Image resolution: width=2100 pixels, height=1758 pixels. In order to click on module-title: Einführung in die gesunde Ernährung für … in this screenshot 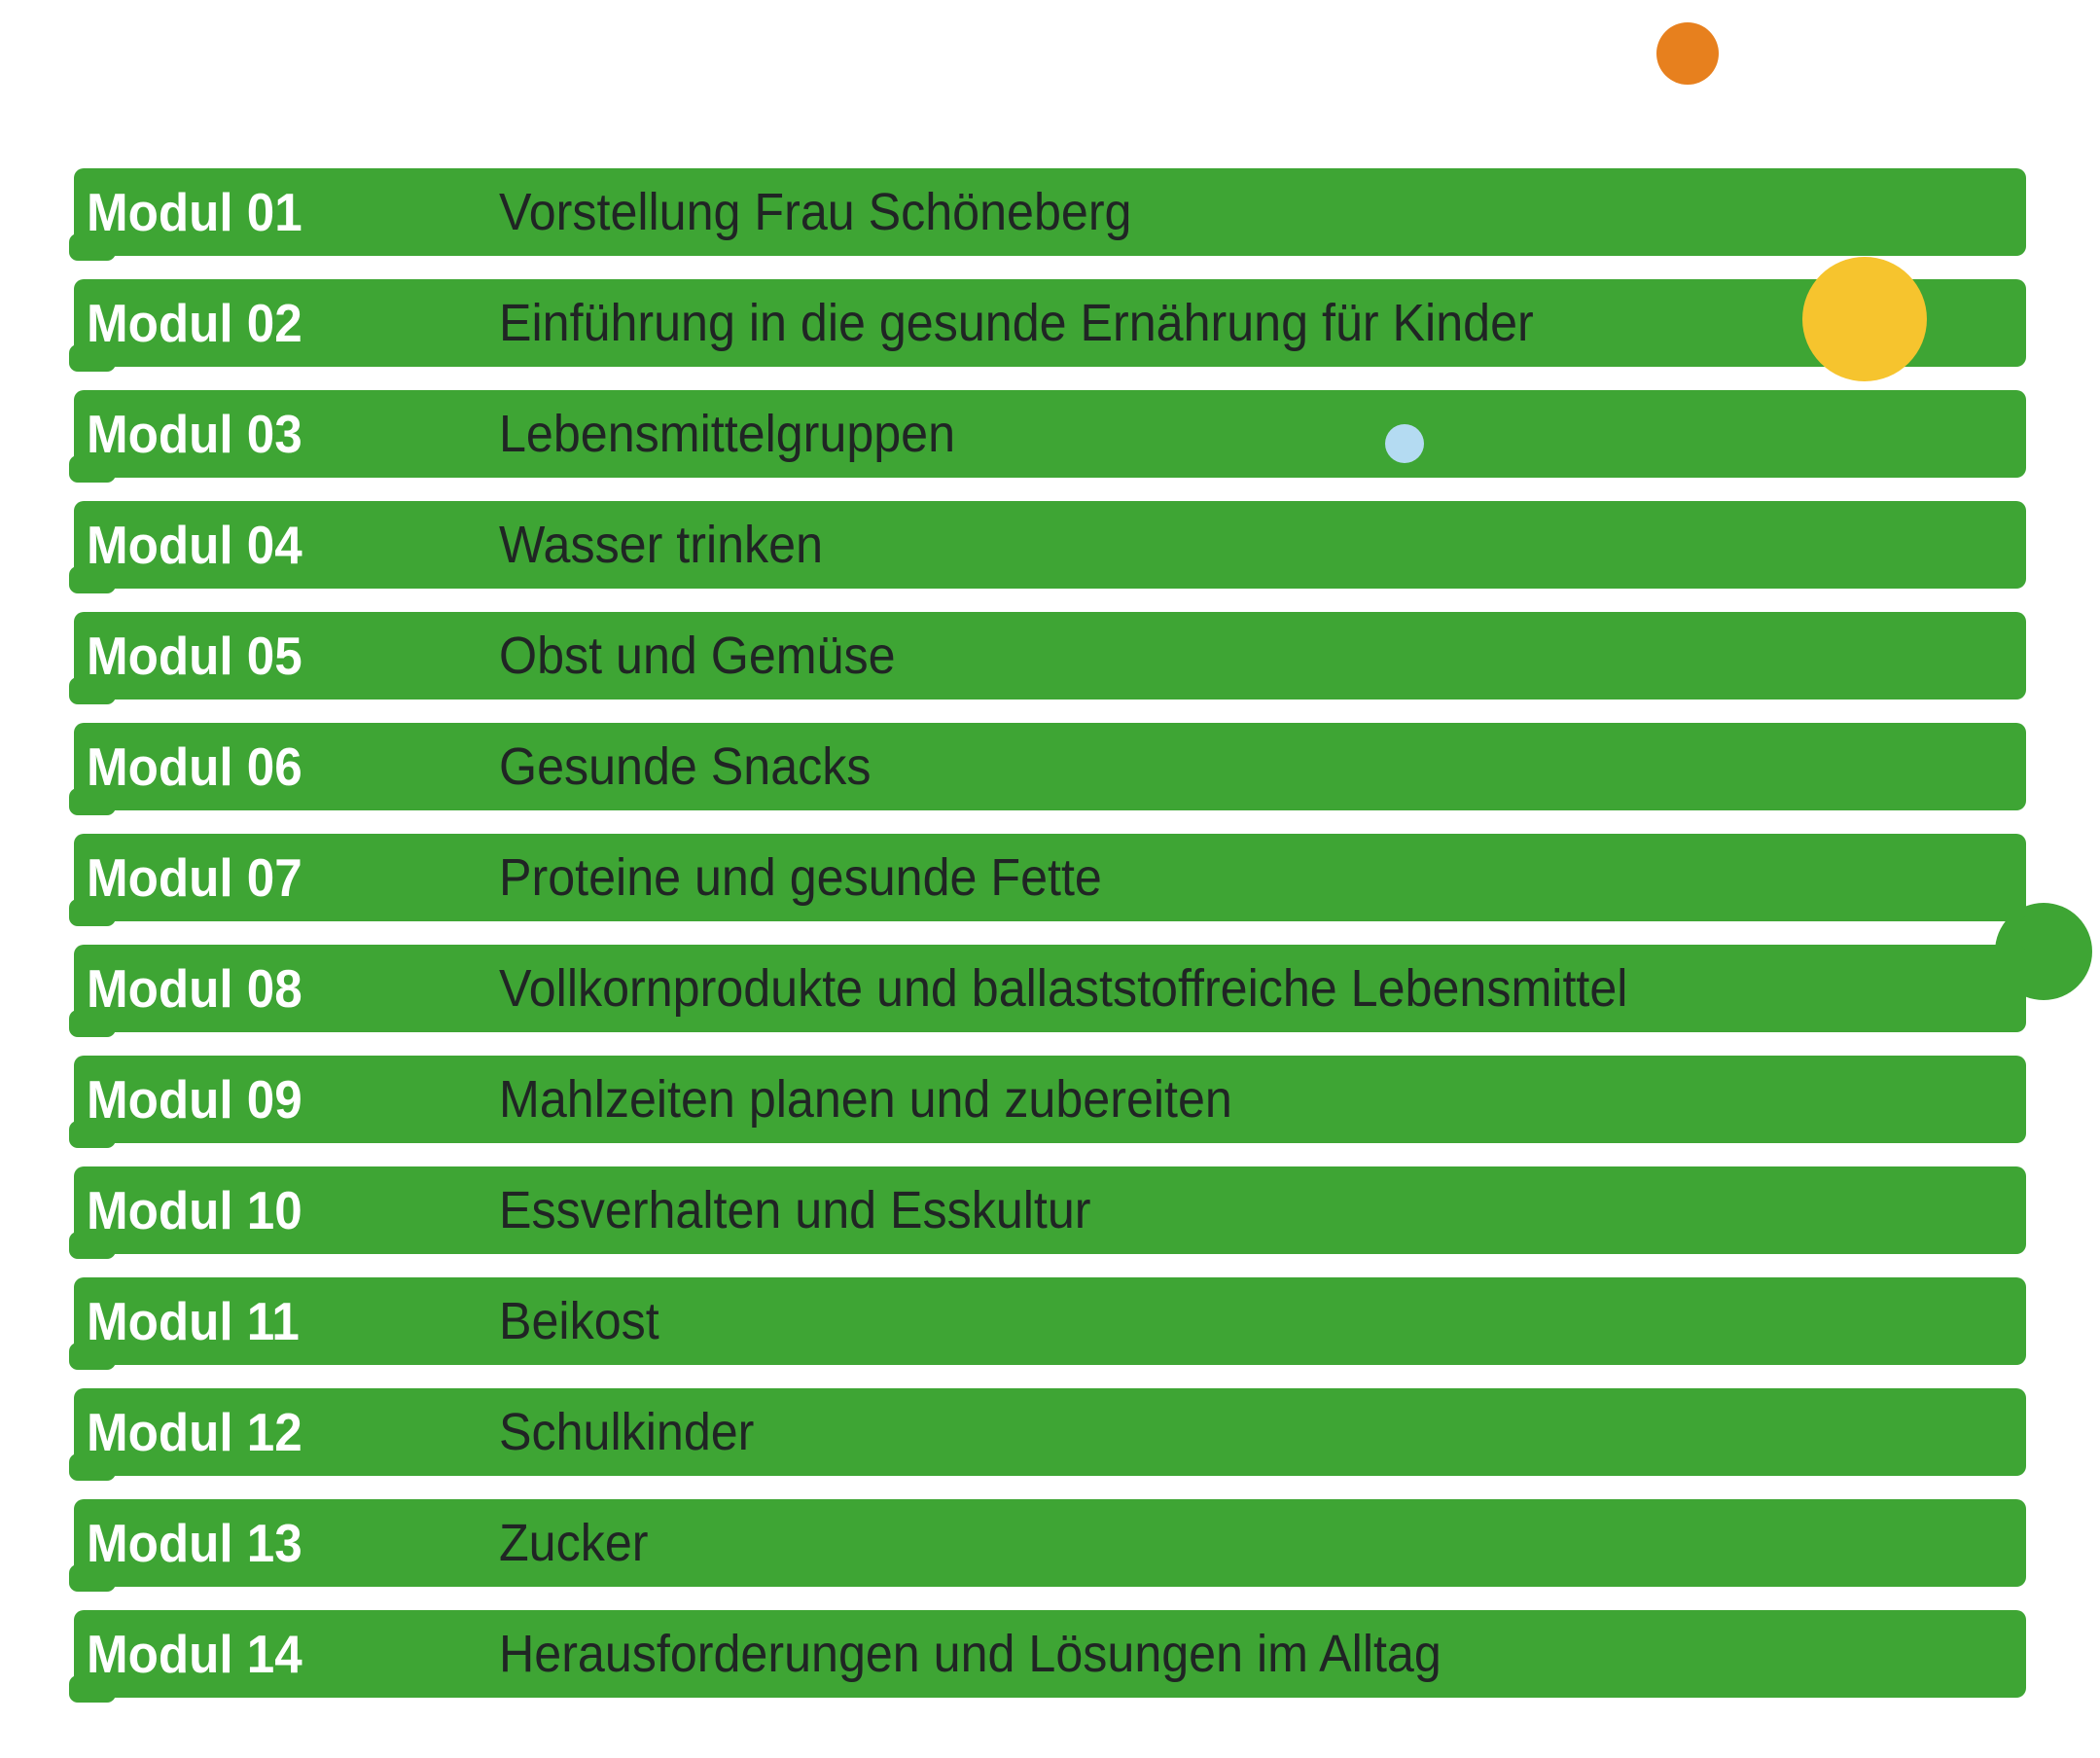, I will do `click(1017, 323)`.